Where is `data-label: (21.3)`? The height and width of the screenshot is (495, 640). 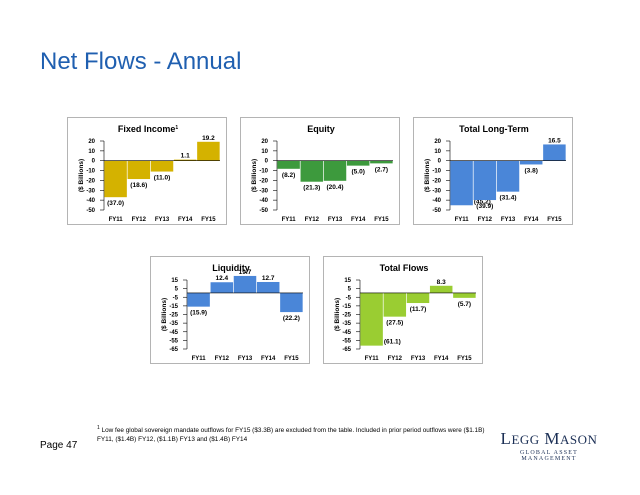
data-label: (21.3) is located at coordinates (311, 188).